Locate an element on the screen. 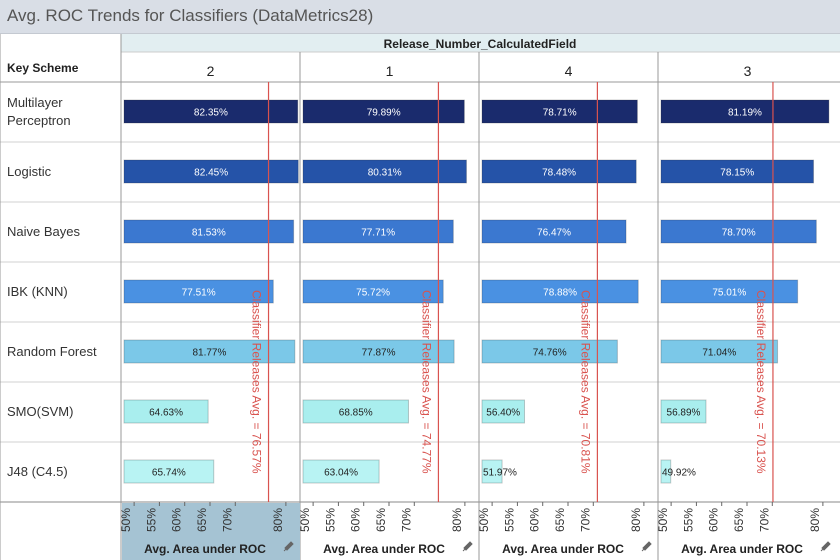  data-label: 78.48% is located at coordinates (559, 173).